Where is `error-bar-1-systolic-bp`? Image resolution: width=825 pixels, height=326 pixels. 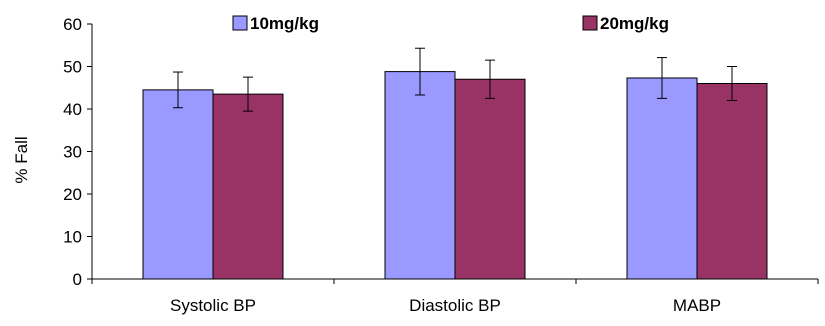 error-bar-1-systolic-bp is located at coordinates (178, 90).